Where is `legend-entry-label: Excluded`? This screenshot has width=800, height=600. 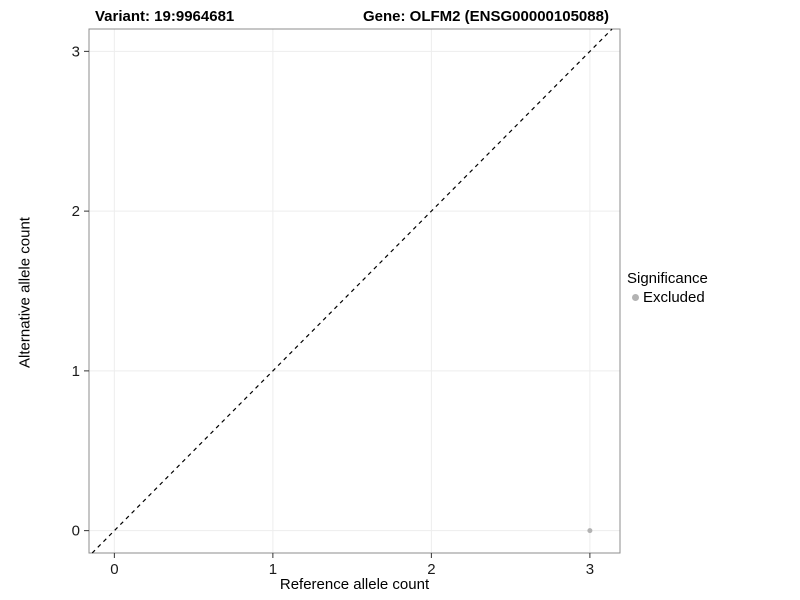 legend-entry-label: Excluded is located at coordinates (674, 297).